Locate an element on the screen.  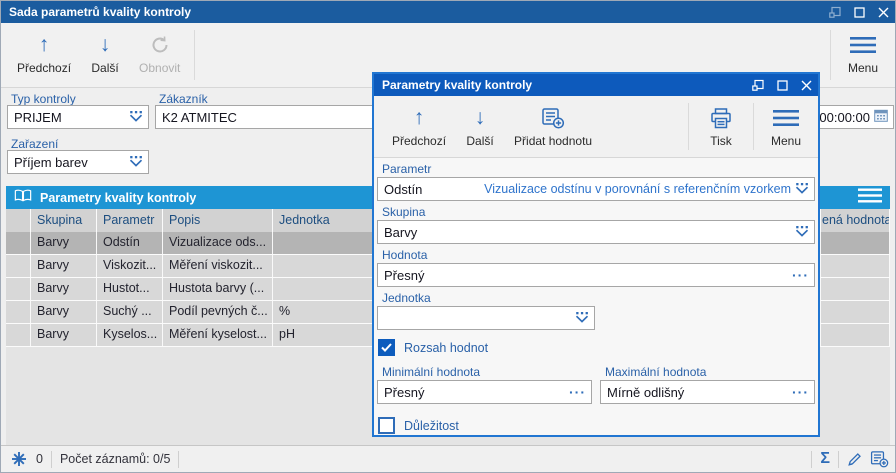
changes-count: 0 is located at coordinates (39, 459).